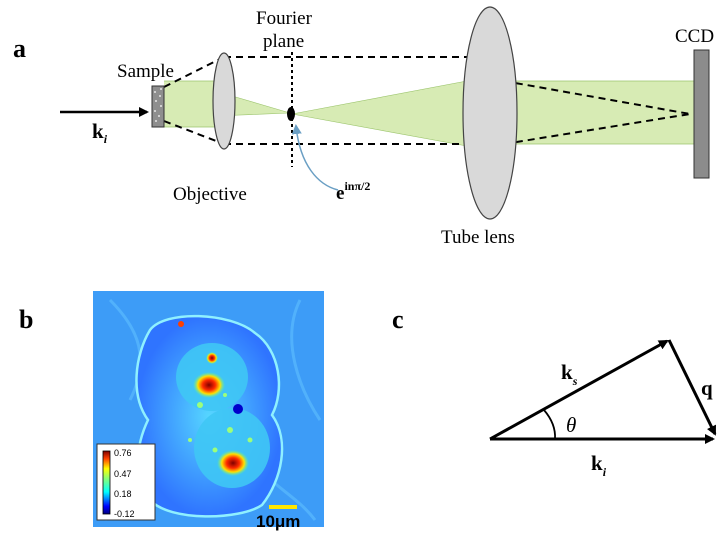  I want to click on phase-mask-dot, so click(291, 114).